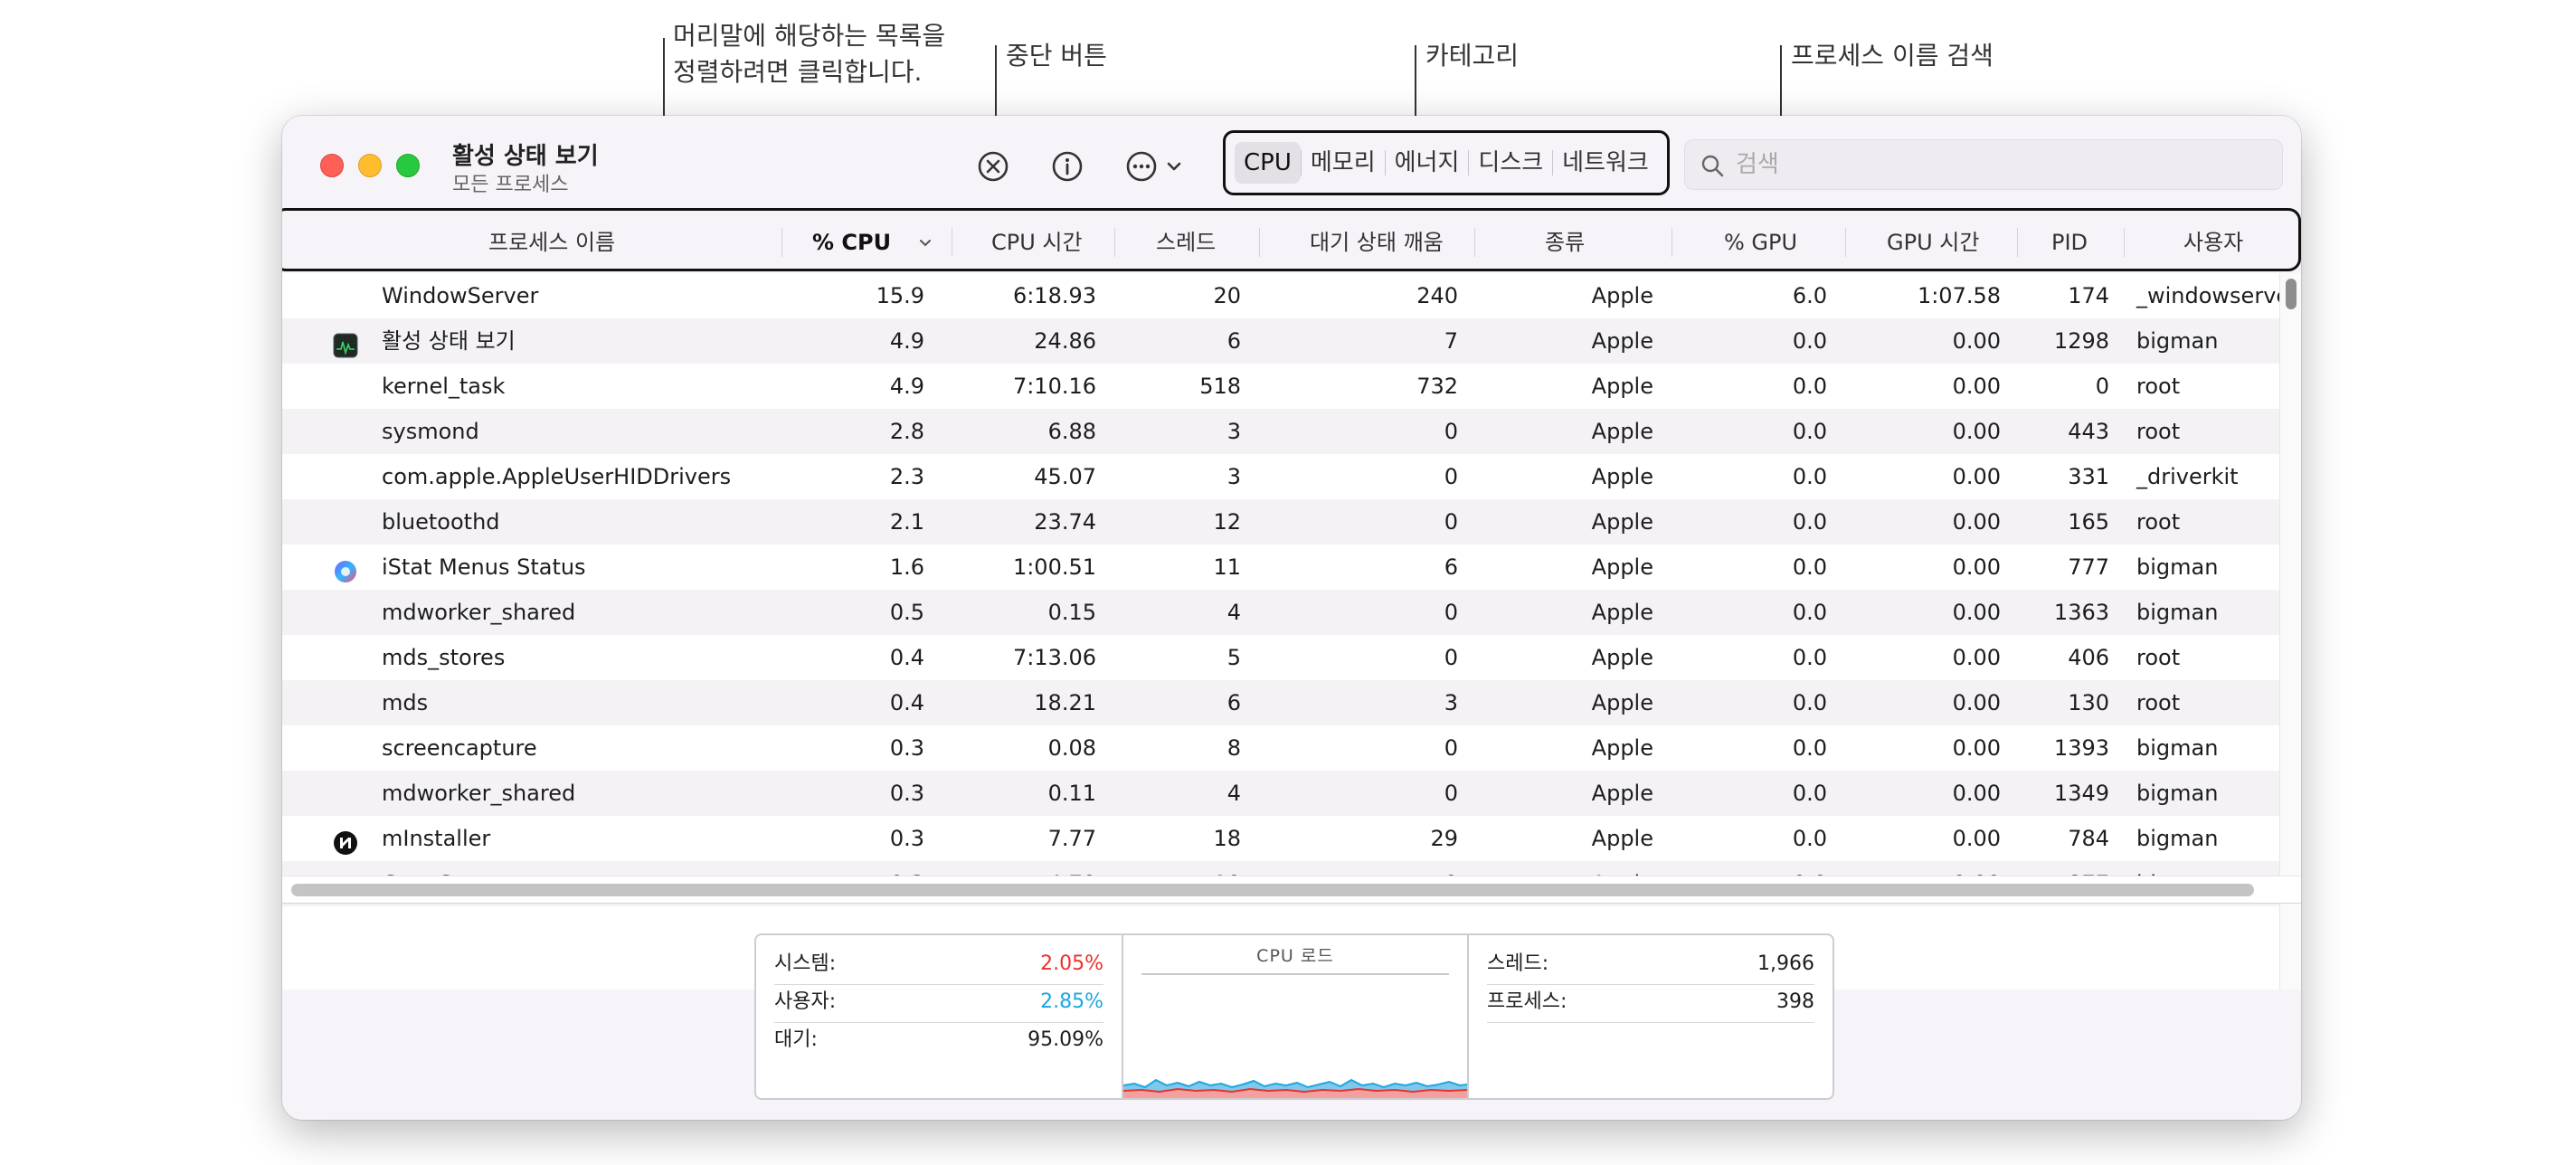 This screenshot has width=2576, height=1165. I want to click on horizontal-scrollbar-thumb, so click(1273, 890).